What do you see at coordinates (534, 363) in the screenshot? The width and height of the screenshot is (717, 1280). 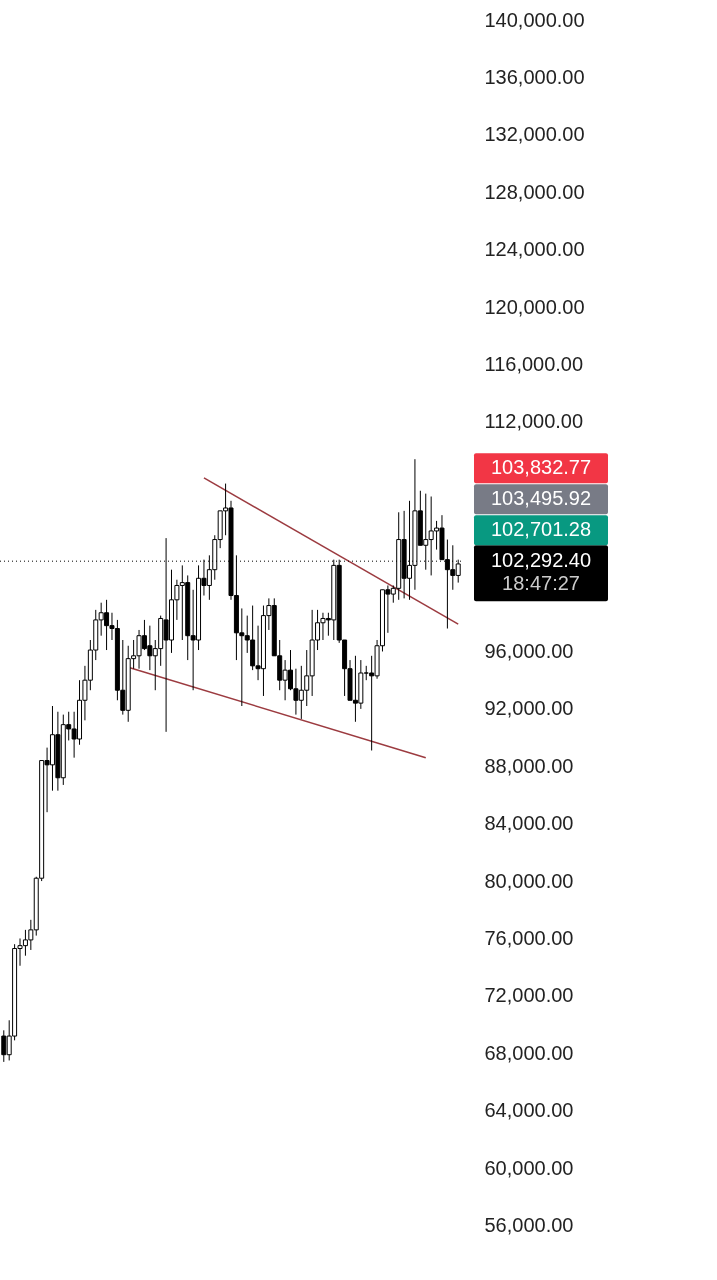 I see `y-tick-label: 116,000.00` at bounding box center [534, 363].